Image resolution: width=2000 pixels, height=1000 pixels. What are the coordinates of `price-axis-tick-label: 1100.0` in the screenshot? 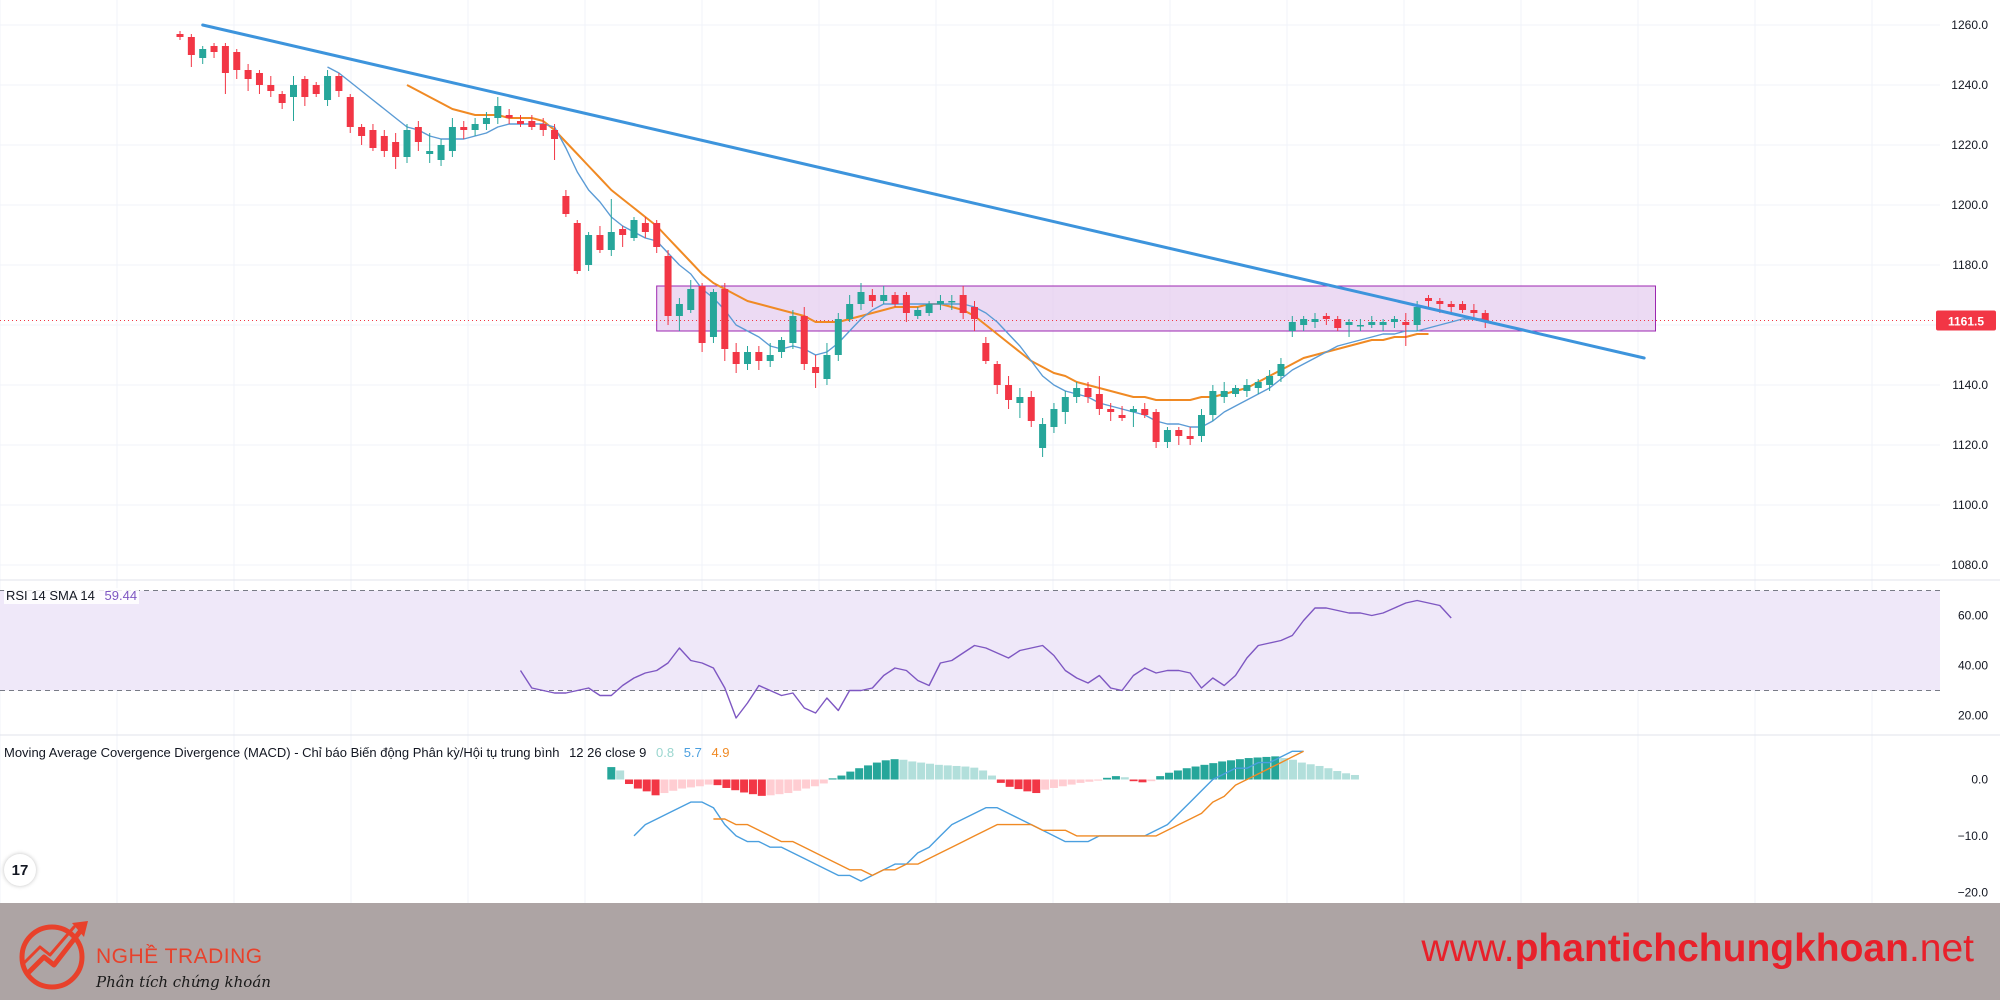 It's located at (1970, 505).